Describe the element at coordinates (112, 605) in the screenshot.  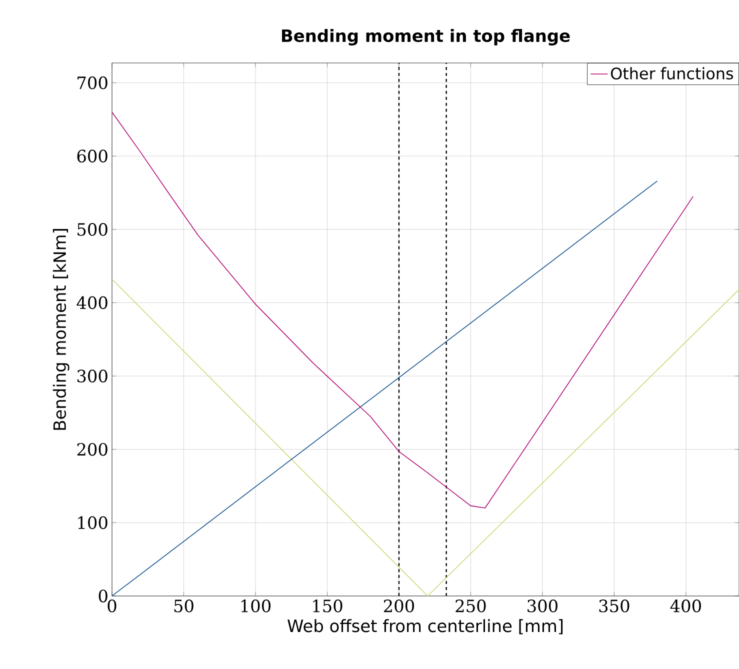
I see `x-tick-label: 0` at that location.